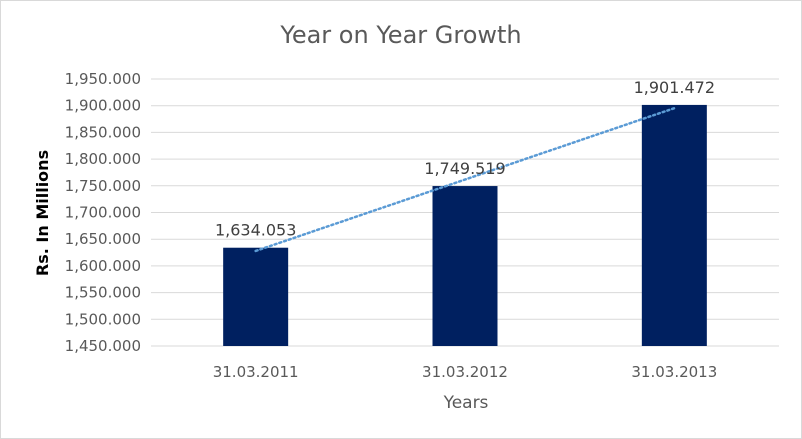 The width and height of the screenshot is (802, 439). I want to click on y-tick-label: 1,550.000, so click(103, 293).